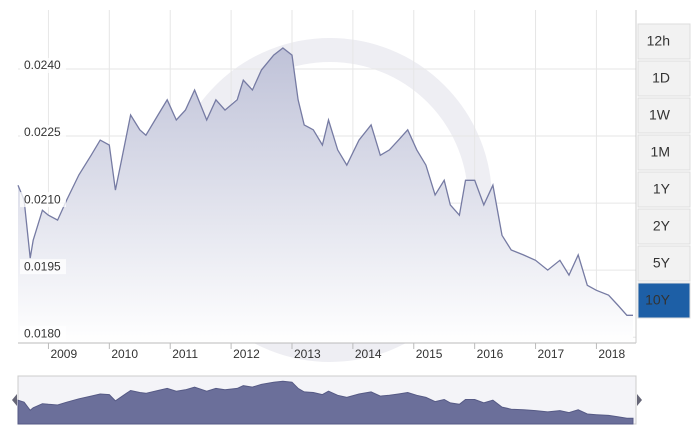  I want to click on x-tick-label: 2016, so click(490, 354).